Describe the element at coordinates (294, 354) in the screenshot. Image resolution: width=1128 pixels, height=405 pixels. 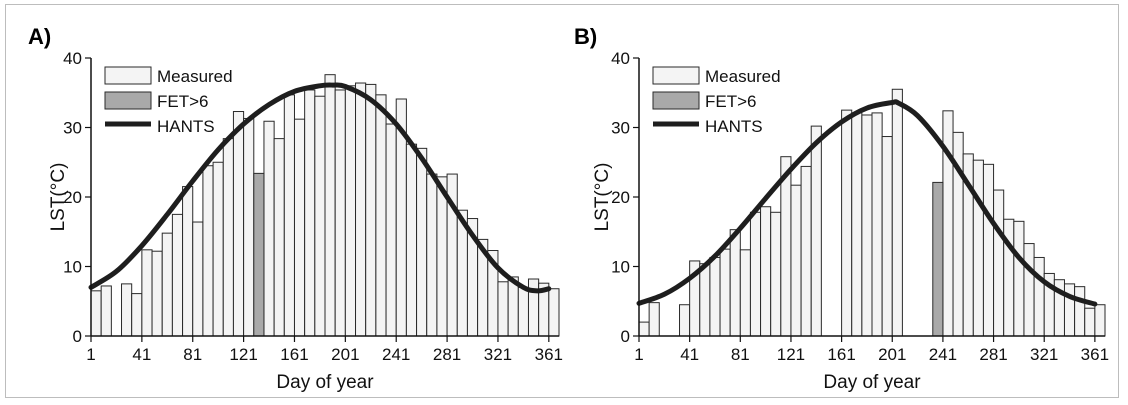
I see `x-tick-label: 161` at that location.